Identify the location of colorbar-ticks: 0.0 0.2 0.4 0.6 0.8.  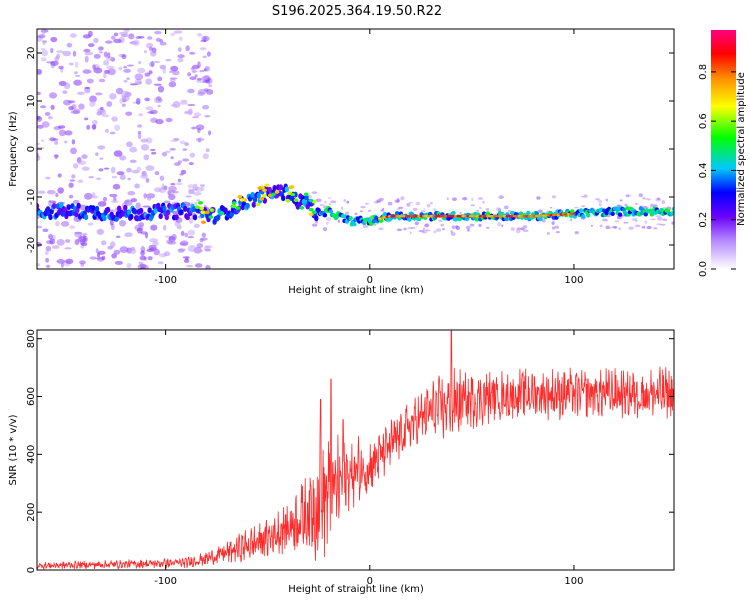
(717, 170).